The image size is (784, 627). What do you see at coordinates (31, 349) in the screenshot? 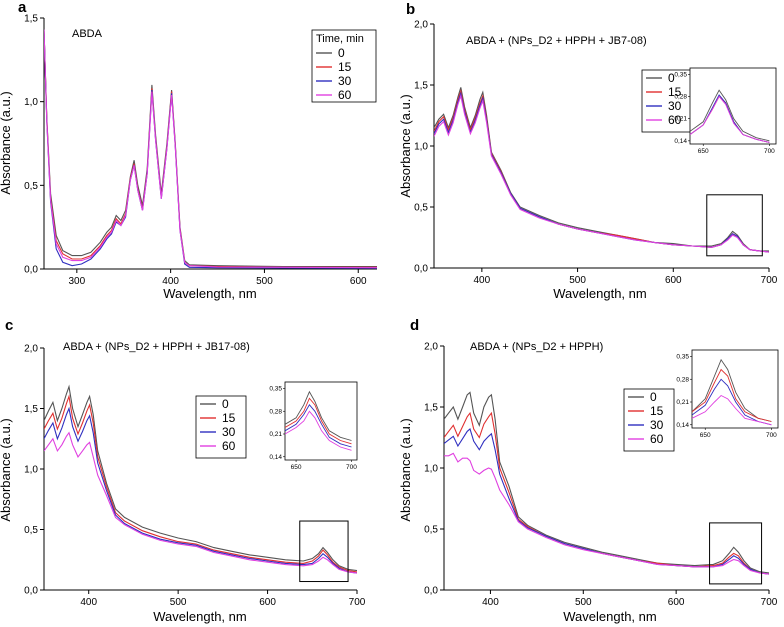
I see `y-tick-label-c: 2,0` at bounding box center [31, 349].